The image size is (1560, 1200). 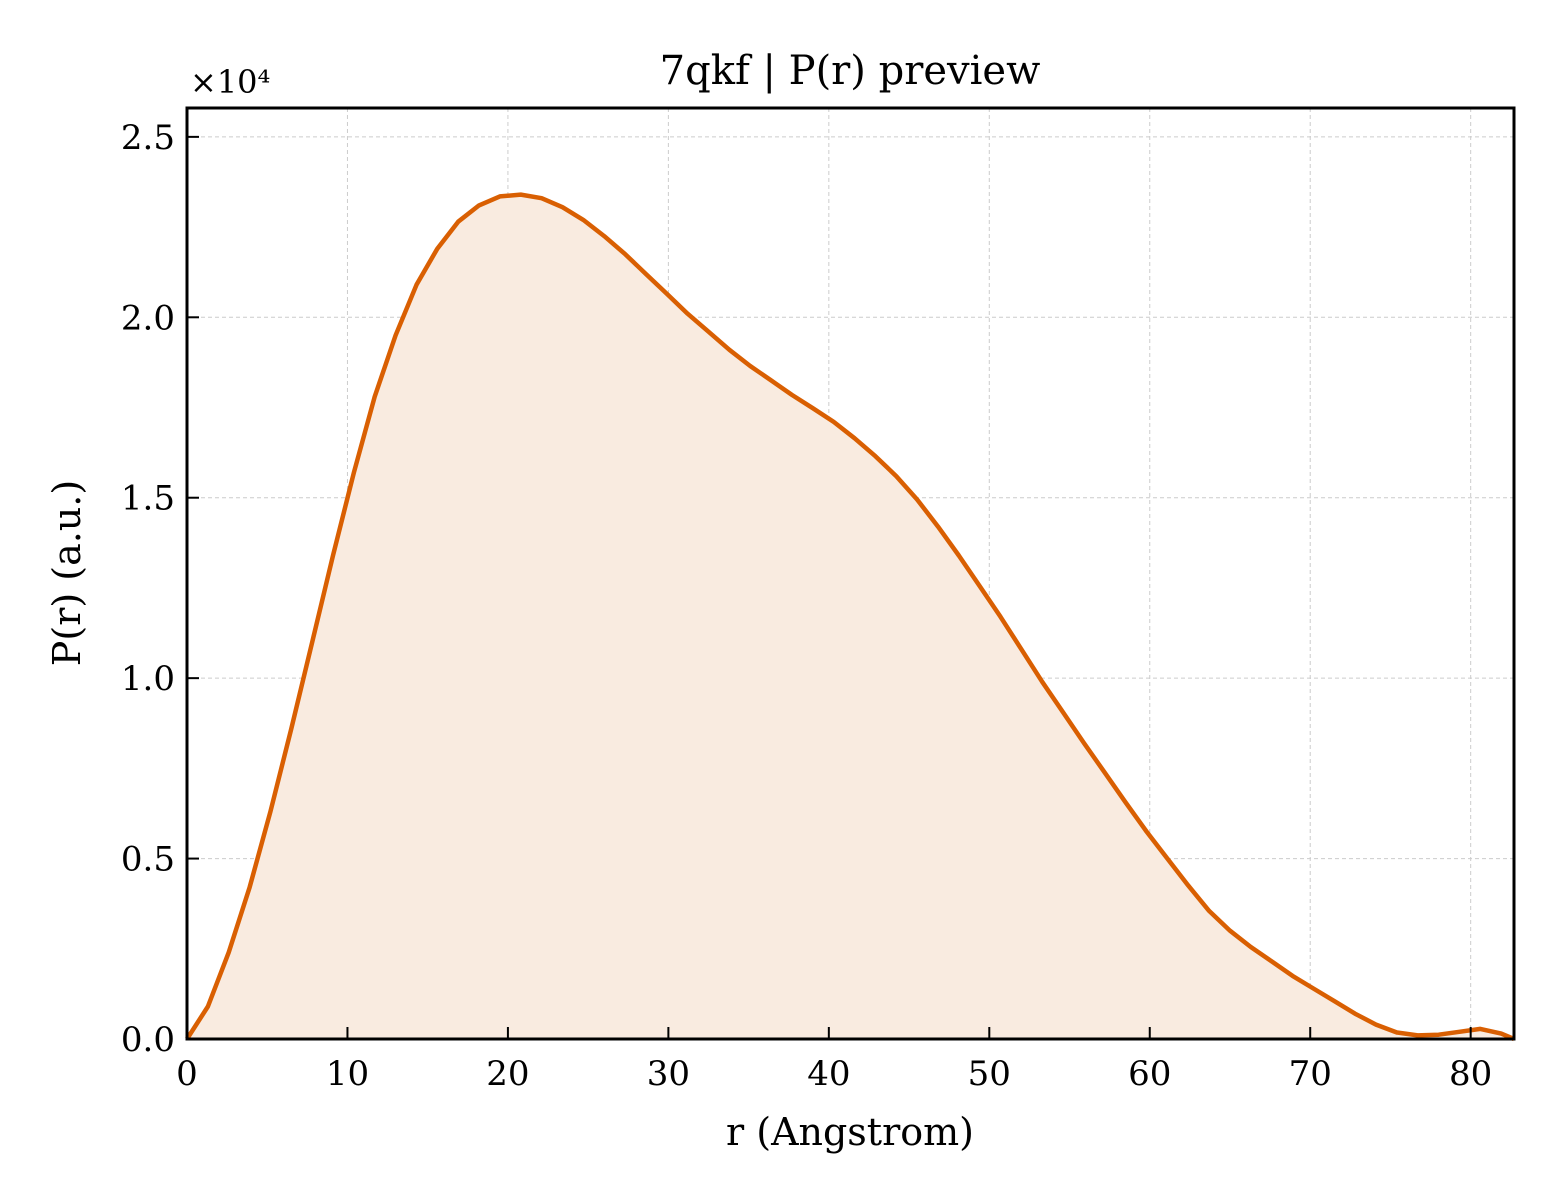 What do you see at coordinates (148, 679) in the screenshot?
I see `y-tick-label: 1.0` at bounding box center [148, 679].